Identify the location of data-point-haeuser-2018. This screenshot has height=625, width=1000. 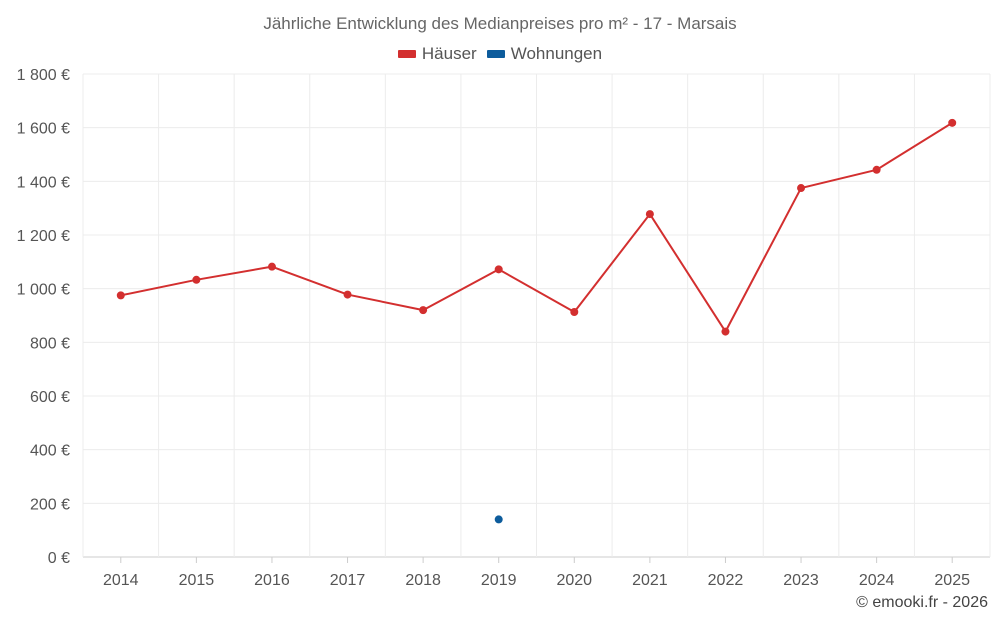
(423, 310).